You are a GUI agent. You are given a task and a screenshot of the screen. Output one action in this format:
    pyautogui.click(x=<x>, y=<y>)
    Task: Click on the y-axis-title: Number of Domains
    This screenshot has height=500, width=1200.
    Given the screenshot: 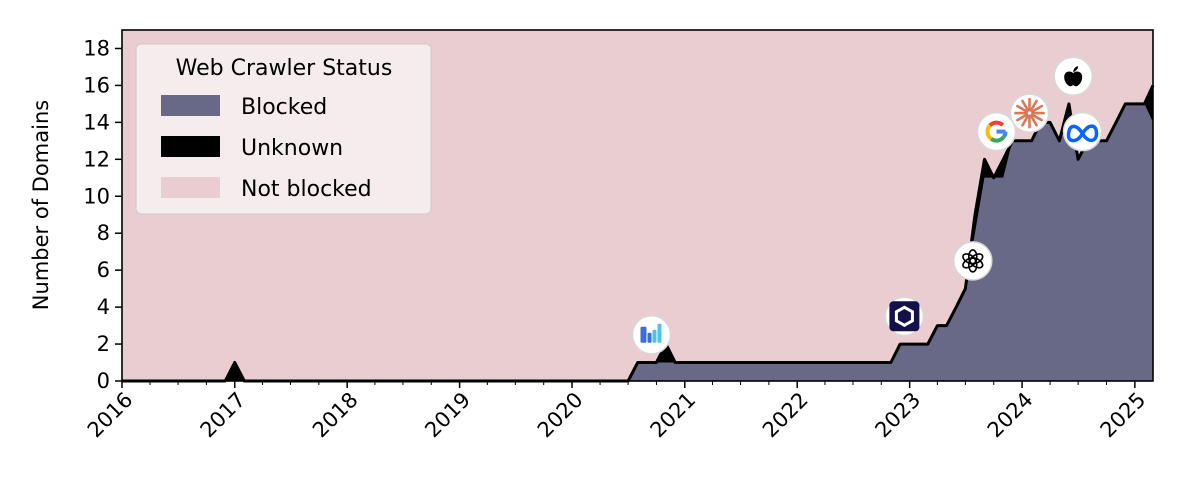 What is the action you would take?
    pyautogui.click(x=41, y=205)
    